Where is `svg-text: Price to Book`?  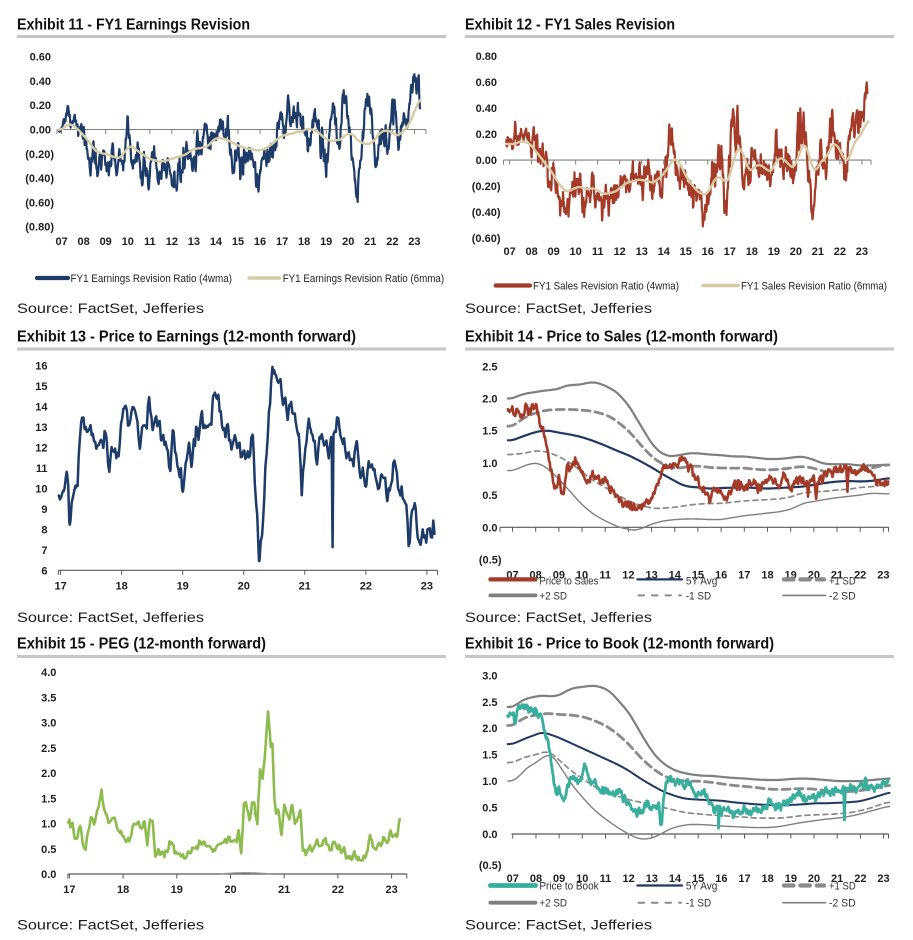
svg-text: Price to Book is located at coordinates (569, 887).